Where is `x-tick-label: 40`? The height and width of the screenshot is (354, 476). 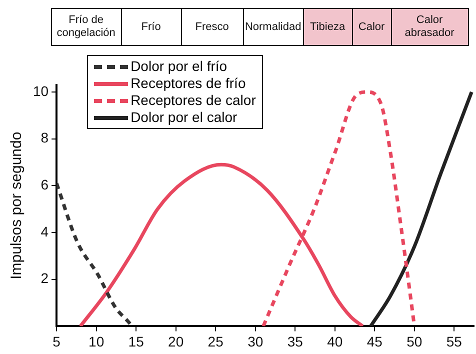 x-tick-label: 40 is located at coordinates (335, 341).